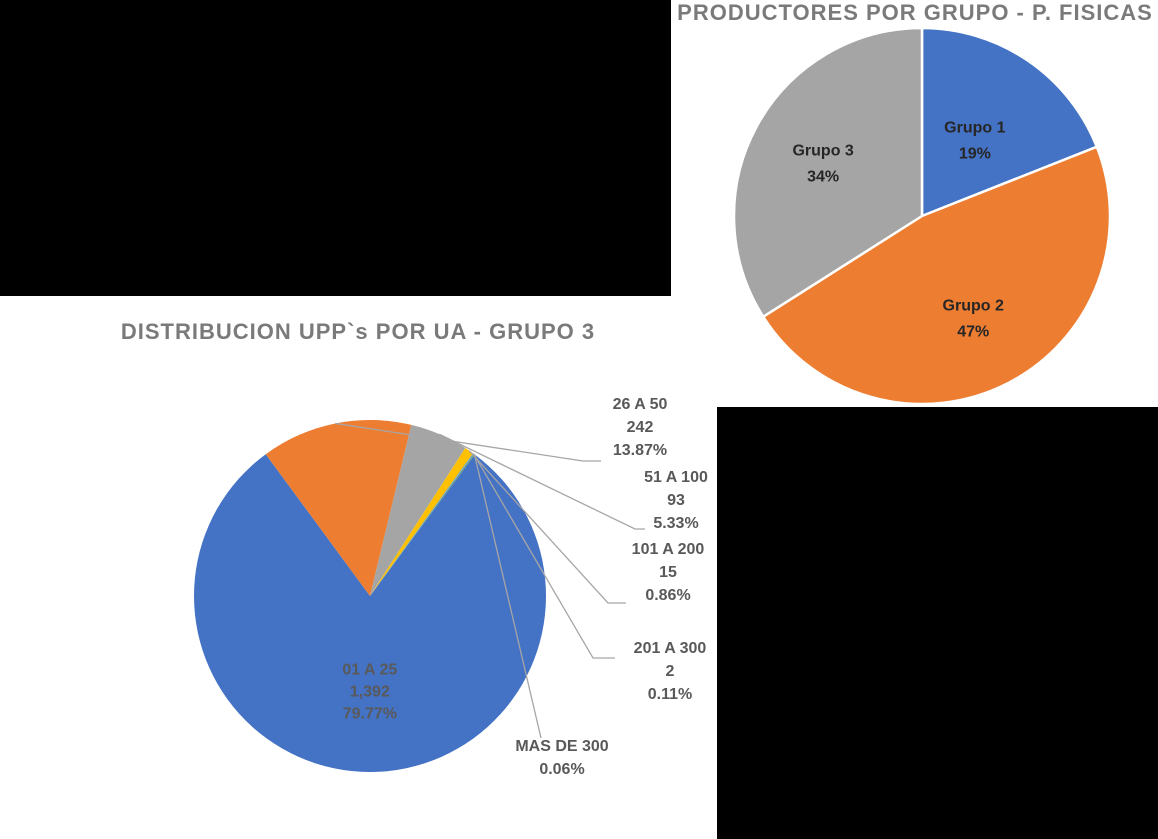 This screenshot has height=839, width=1158. I want to click on pie-slices-productores, so click(922, 216).